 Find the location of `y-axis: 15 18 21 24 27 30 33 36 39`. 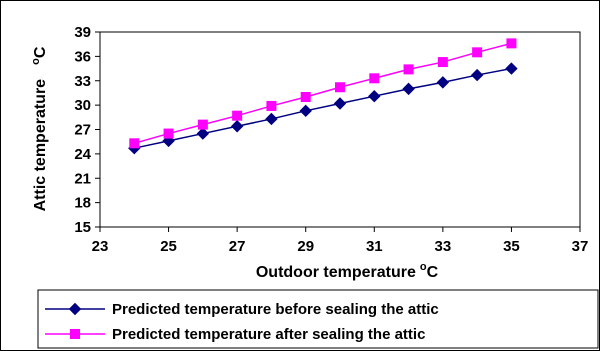

y-axis: 15 18 21 24 27 30 33 36 39 is located at coordinates (87, 130).